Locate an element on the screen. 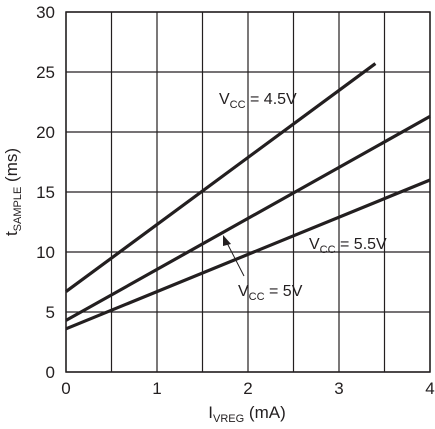  annotation-vcc-5-5v: VCC = 5.5V is located at coordinates (348, 246).